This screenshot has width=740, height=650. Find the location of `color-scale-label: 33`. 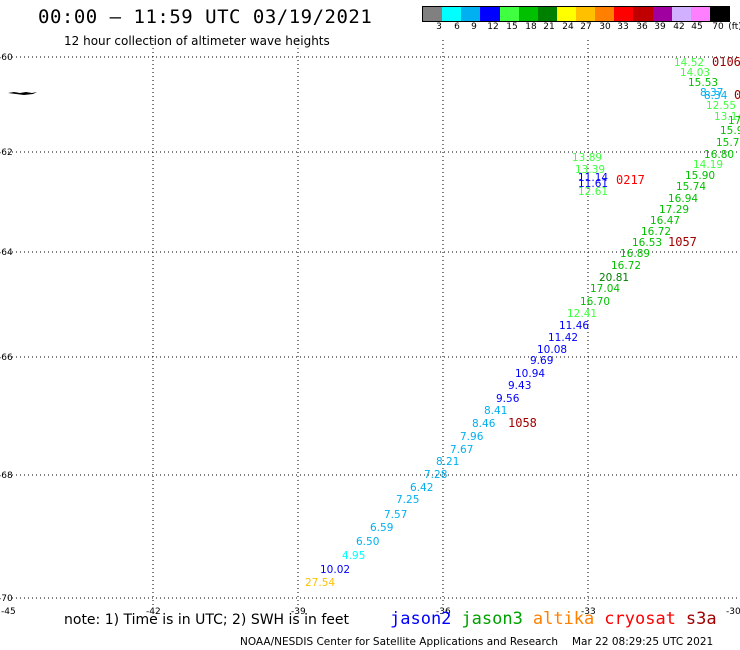

color-scale-label: 33 is located at coordinates (623, 27).